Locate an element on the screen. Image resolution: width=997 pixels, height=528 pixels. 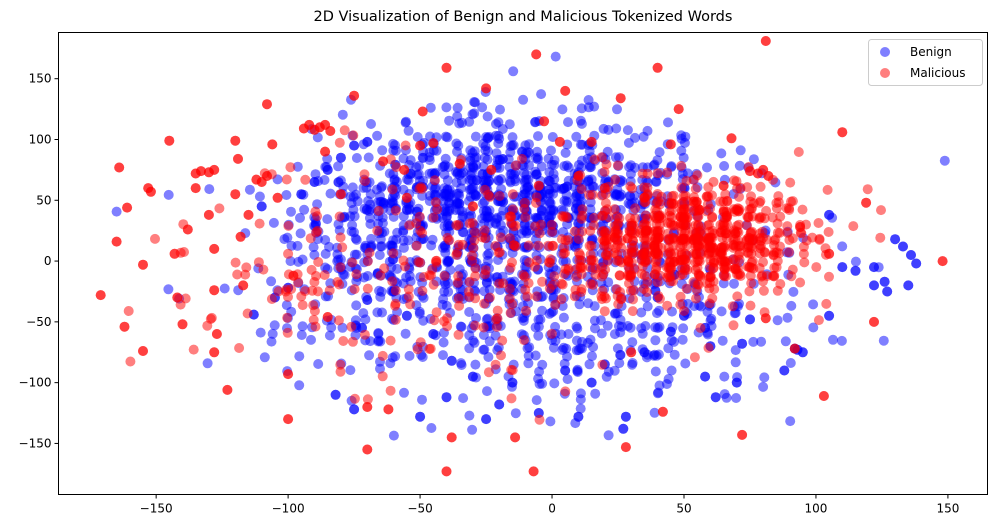
x-tick-label: −150 is located at coordinates (156, 509).